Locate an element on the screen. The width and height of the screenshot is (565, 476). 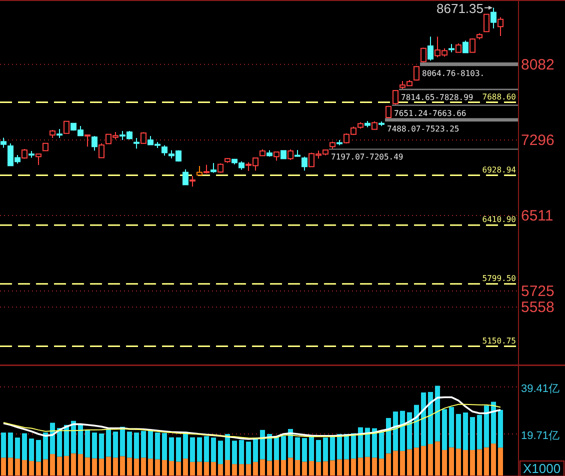
ref-line-label: 5799.50 is located at coordinates (499, 278).